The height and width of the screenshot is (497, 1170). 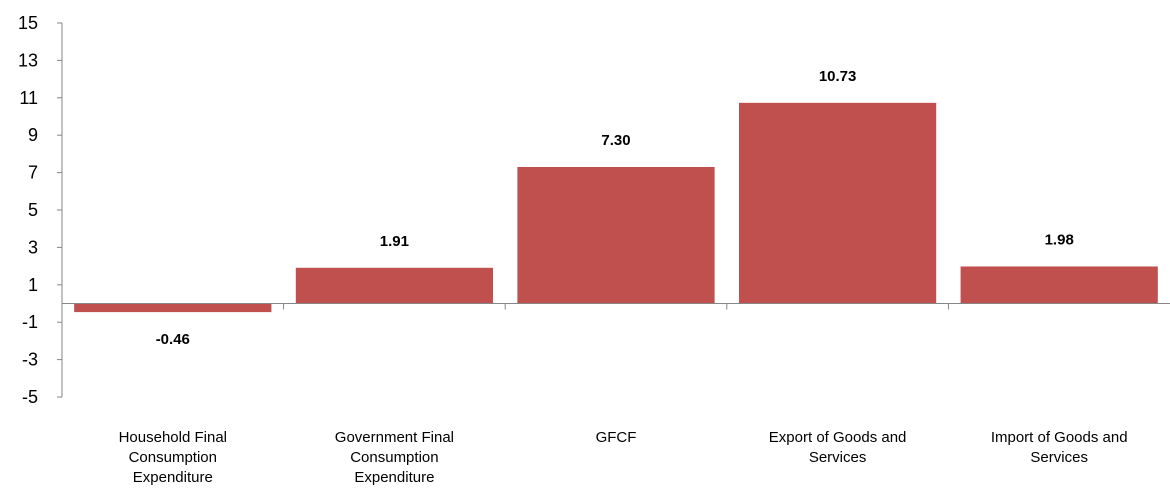 I want to click on category-label-line: Import of Goods and, so click(x=1059, y=437).